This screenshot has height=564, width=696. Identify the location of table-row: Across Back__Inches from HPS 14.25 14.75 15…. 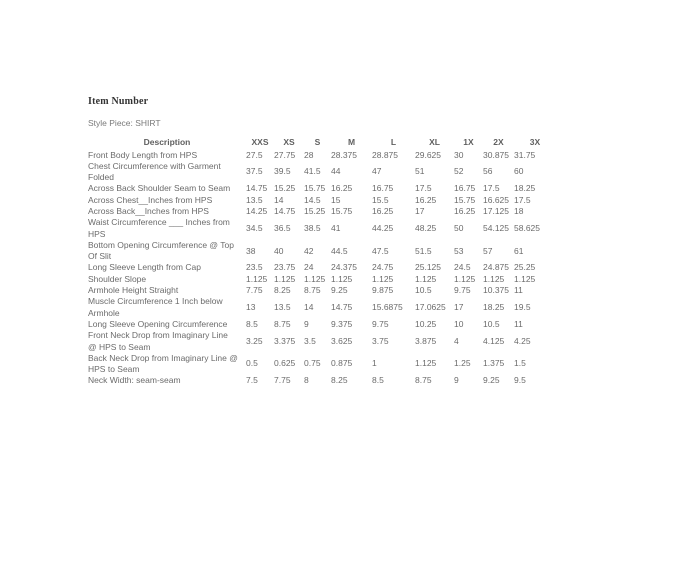
(322, 211).